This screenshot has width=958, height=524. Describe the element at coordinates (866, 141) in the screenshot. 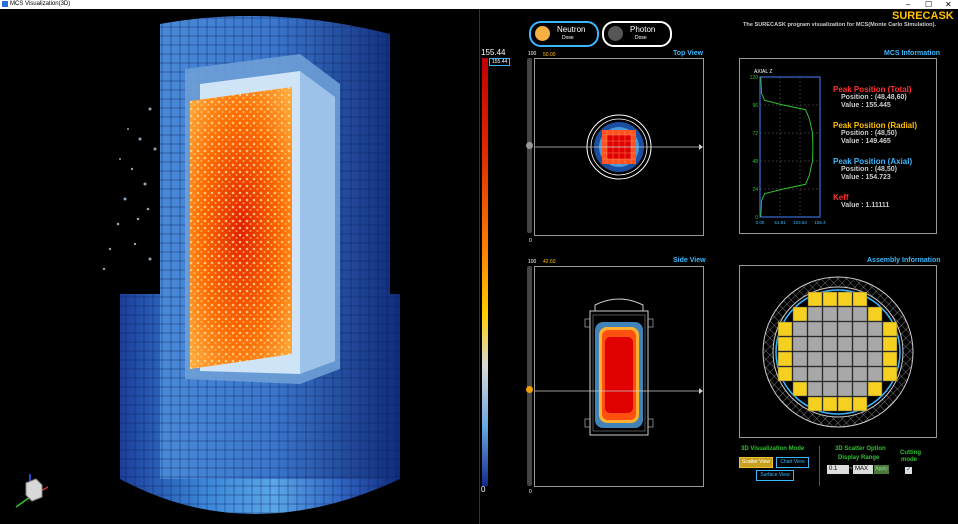

I see `peak-radial-value: Value : 149.465` at that location.